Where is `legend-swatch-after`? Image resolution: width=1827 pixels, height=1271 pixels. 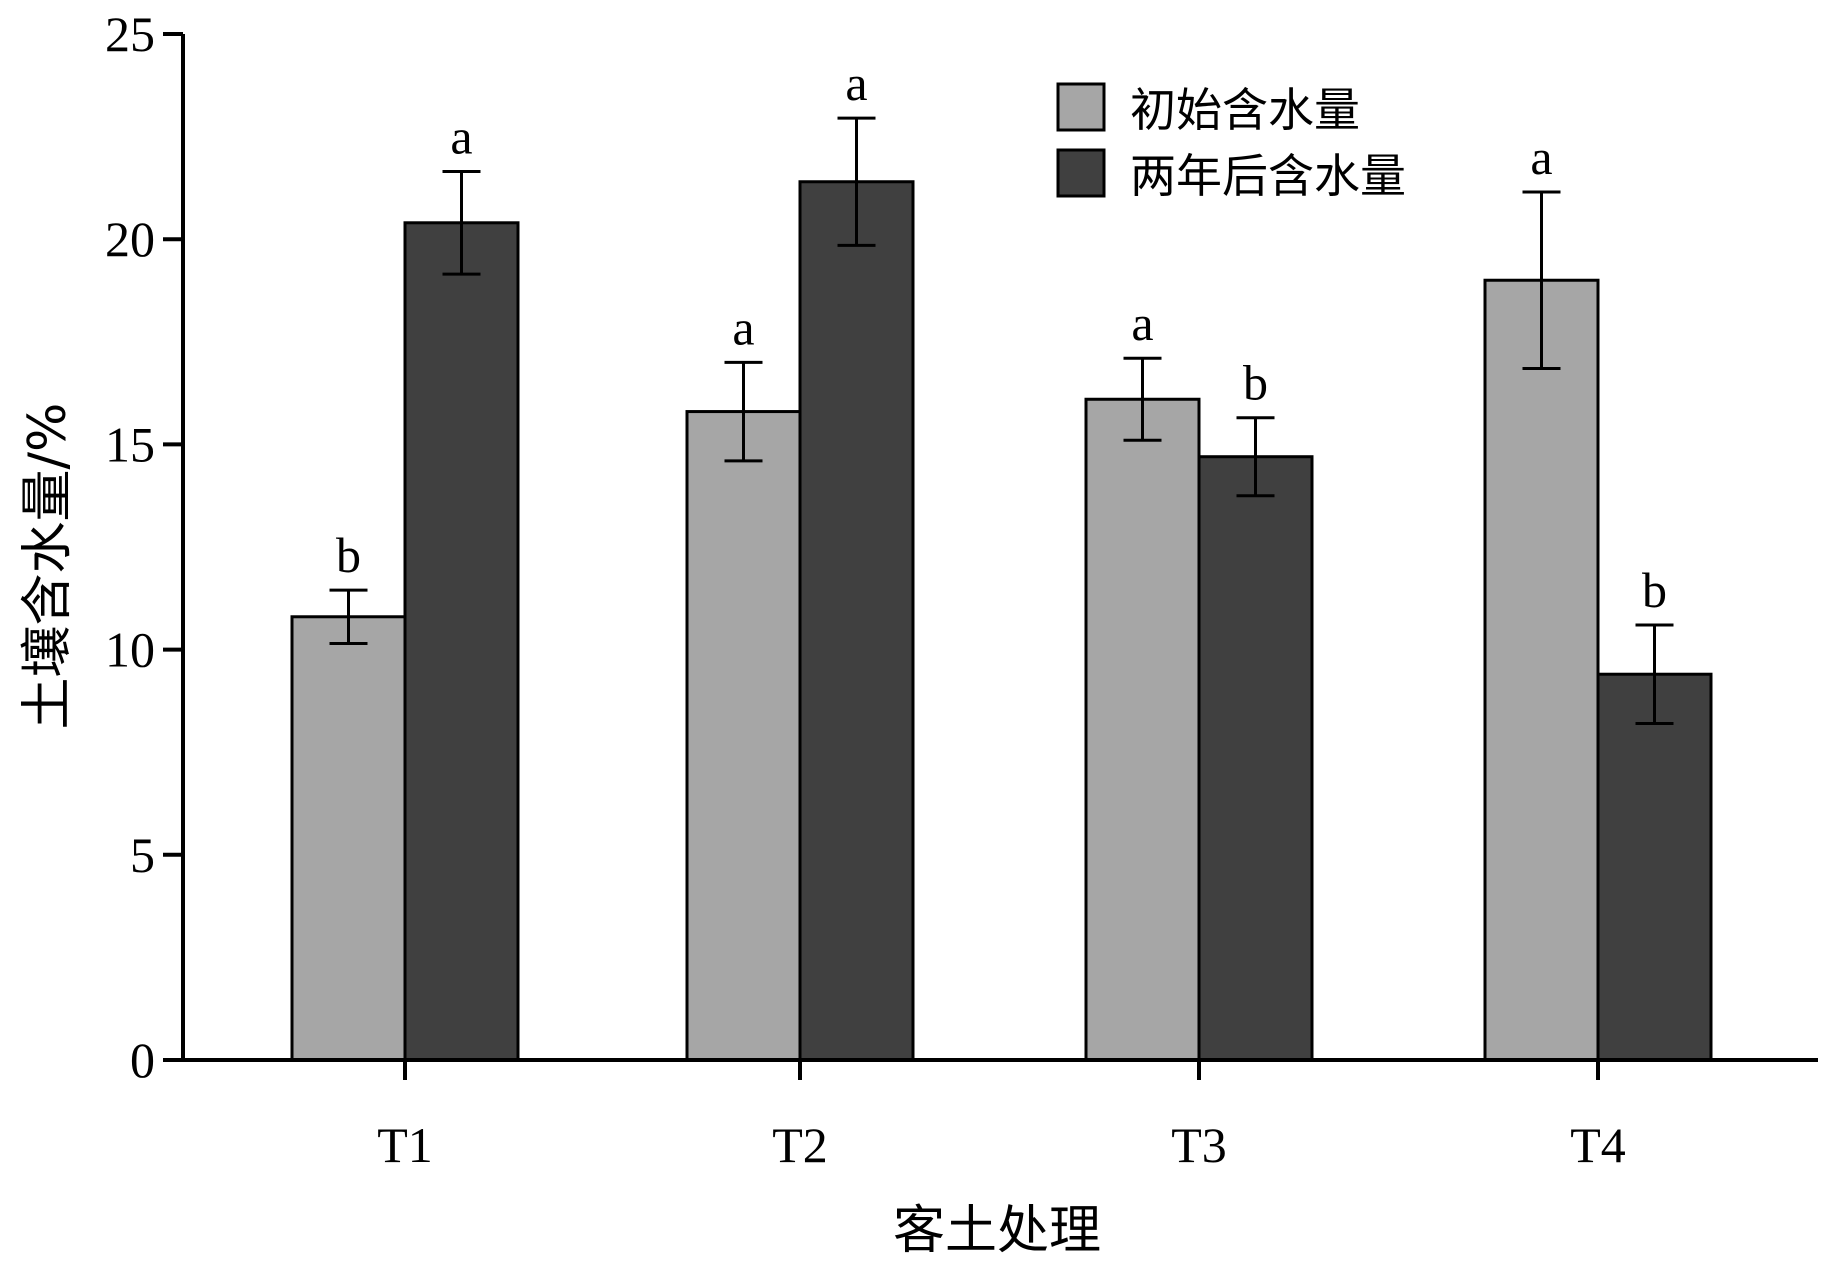
legend-swatch-after is located at coordinates (1081, 173).